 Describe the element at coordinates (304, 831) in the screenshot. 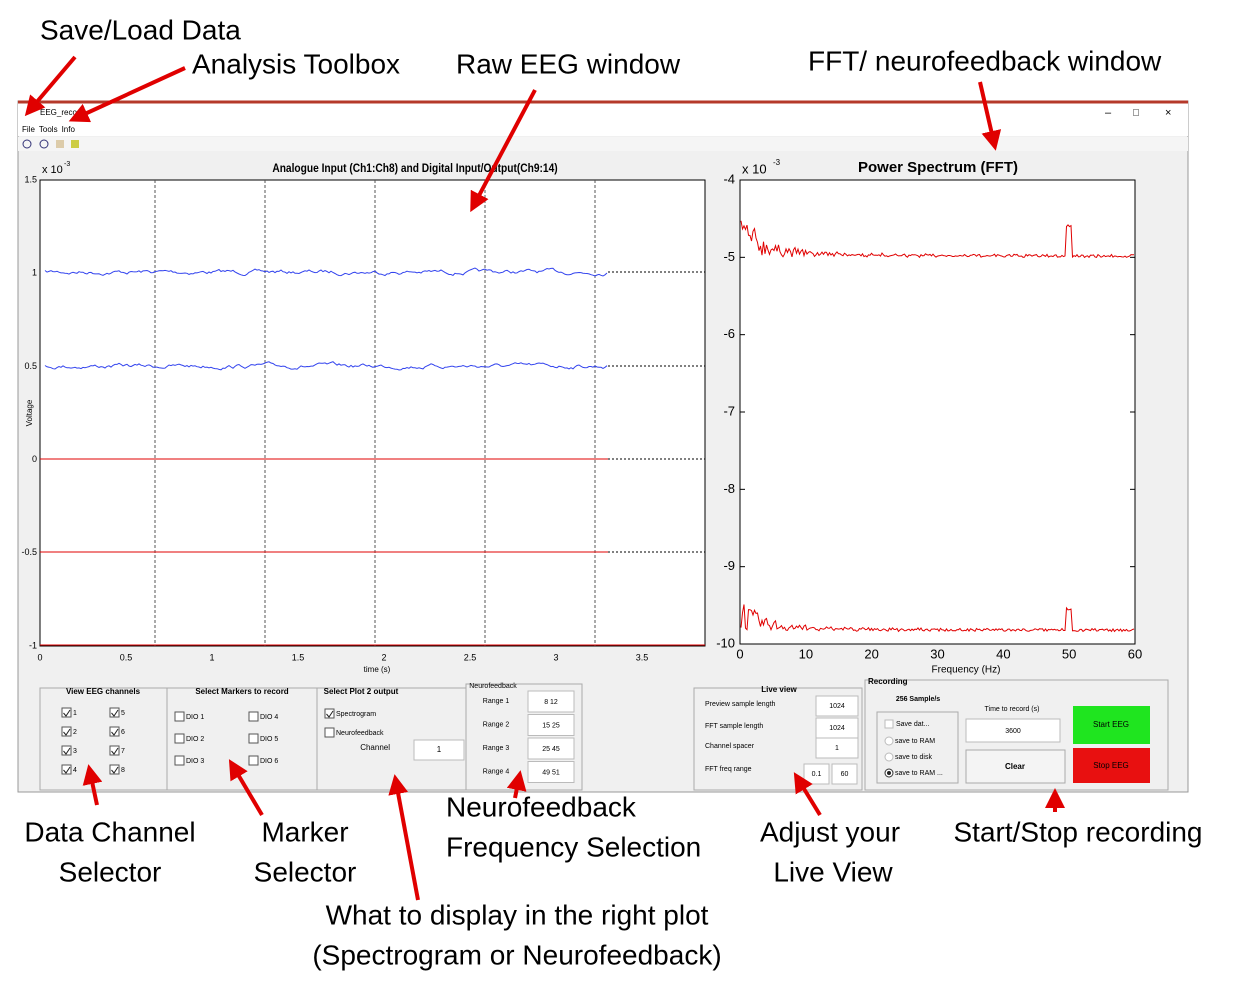

I see `annotation: Marker` at that location.